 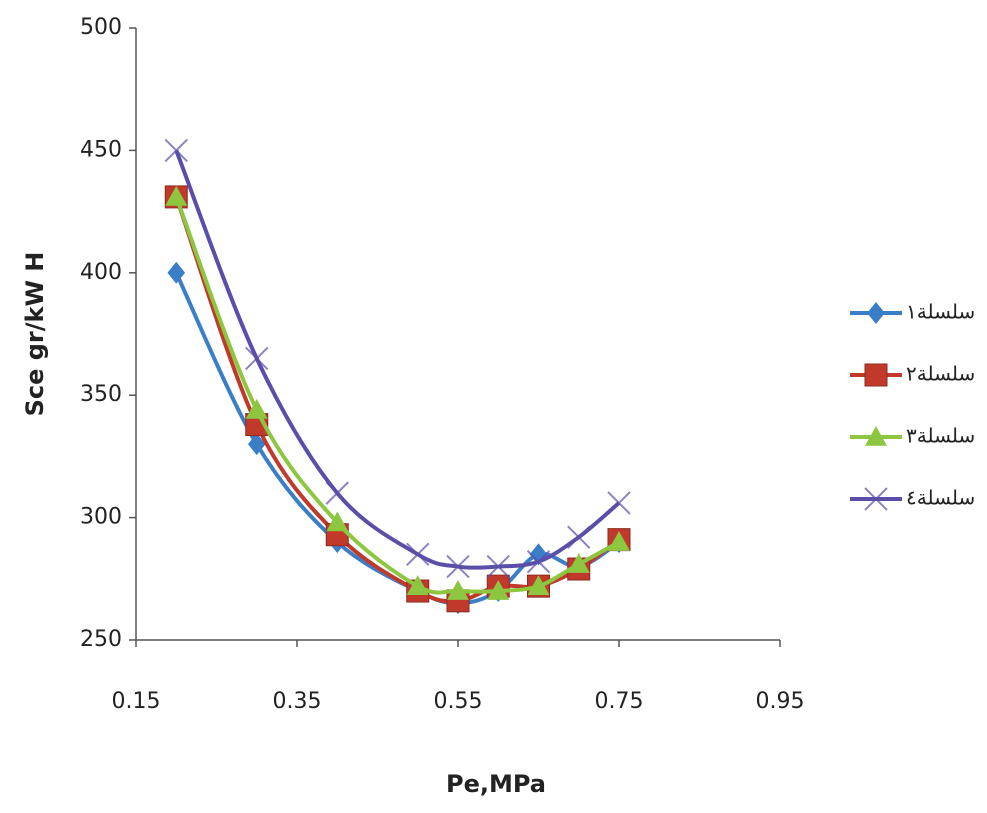 I want to click on y-tick-label: 450, so click(x=101, y=149).